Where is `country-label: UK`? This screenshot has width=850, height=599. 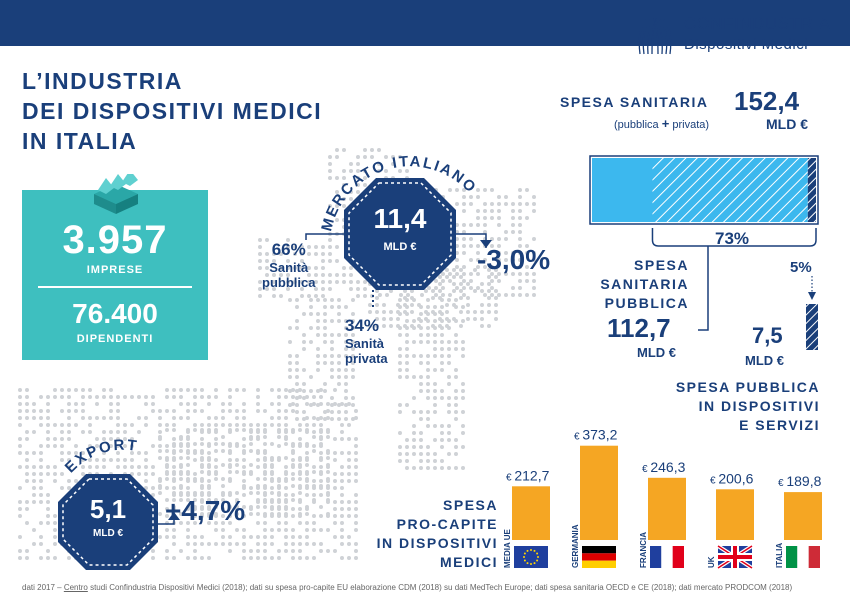 country-label: UK is located at coordinates (711, 562).